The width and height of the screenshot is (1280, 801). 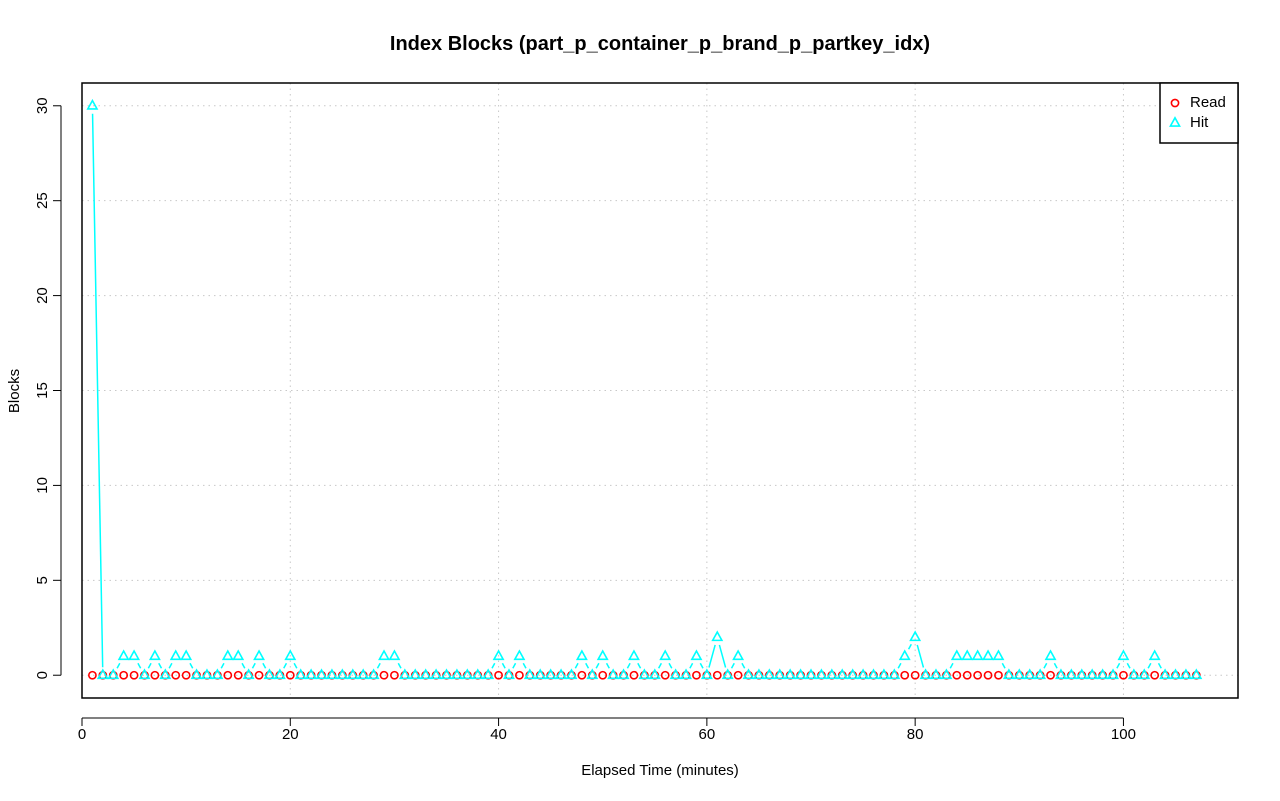 What do you see at coordinates (42, 580) in the screenshot?
I see `y-tick-label: 5` at bounding box center [42, 580].